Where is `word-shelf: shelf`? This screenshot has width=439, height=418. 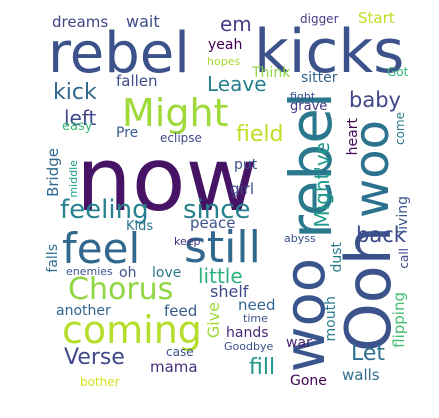
word-shelf: shelf is located at coordinates (229, 291).